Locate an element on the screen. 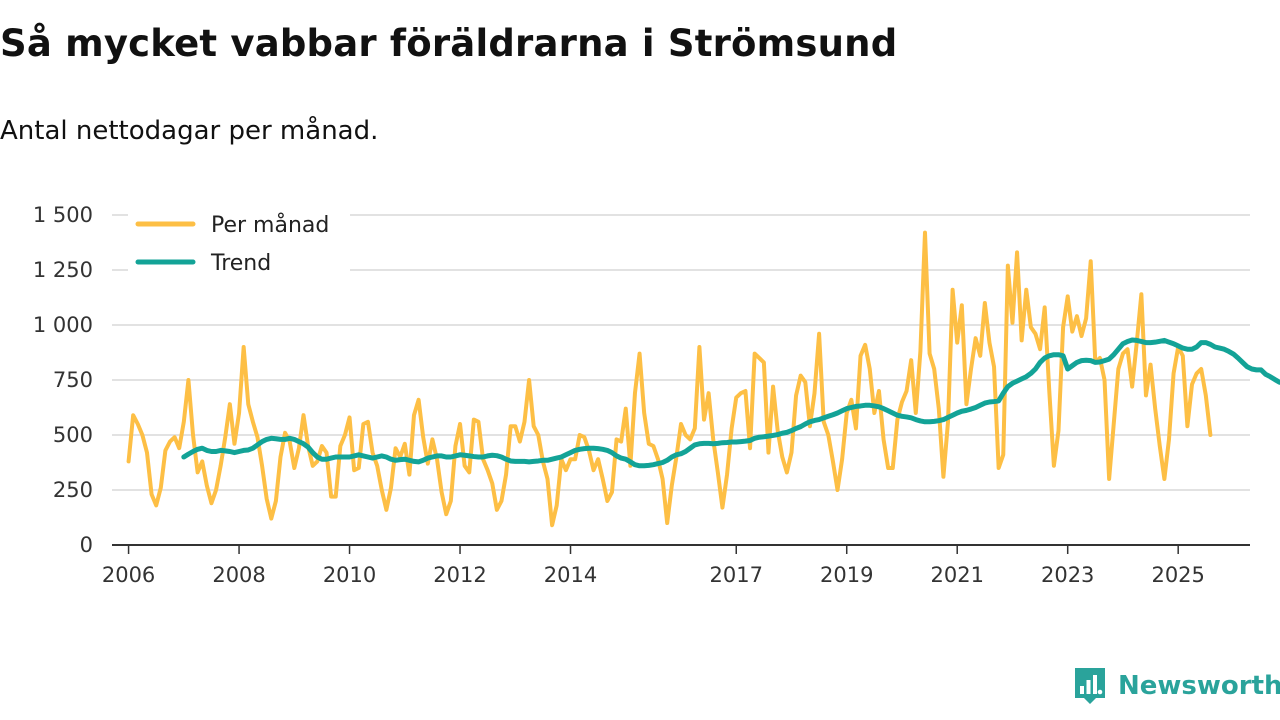 The height and width of the screenshot is (720, 1280). y-tick-label: 0 is located at coordinates (86, 545).